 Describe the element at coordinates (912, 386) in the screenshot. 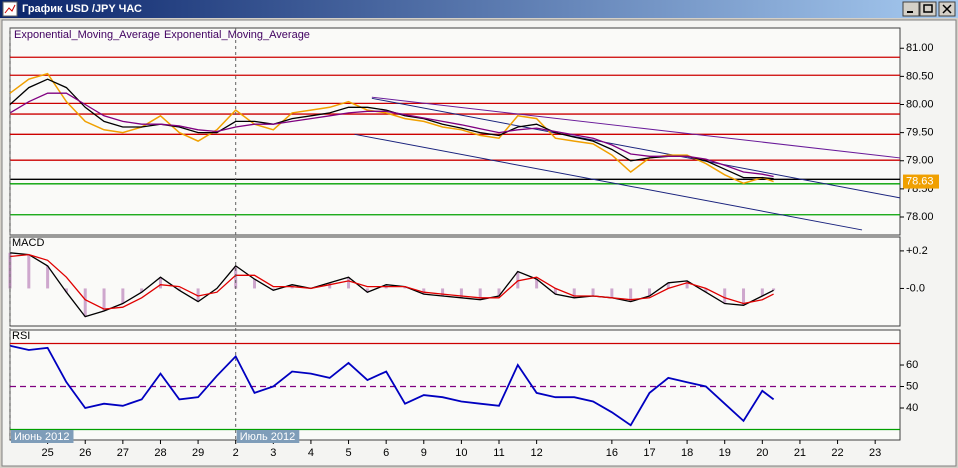

I see `y-tick-label: 50` at that location.